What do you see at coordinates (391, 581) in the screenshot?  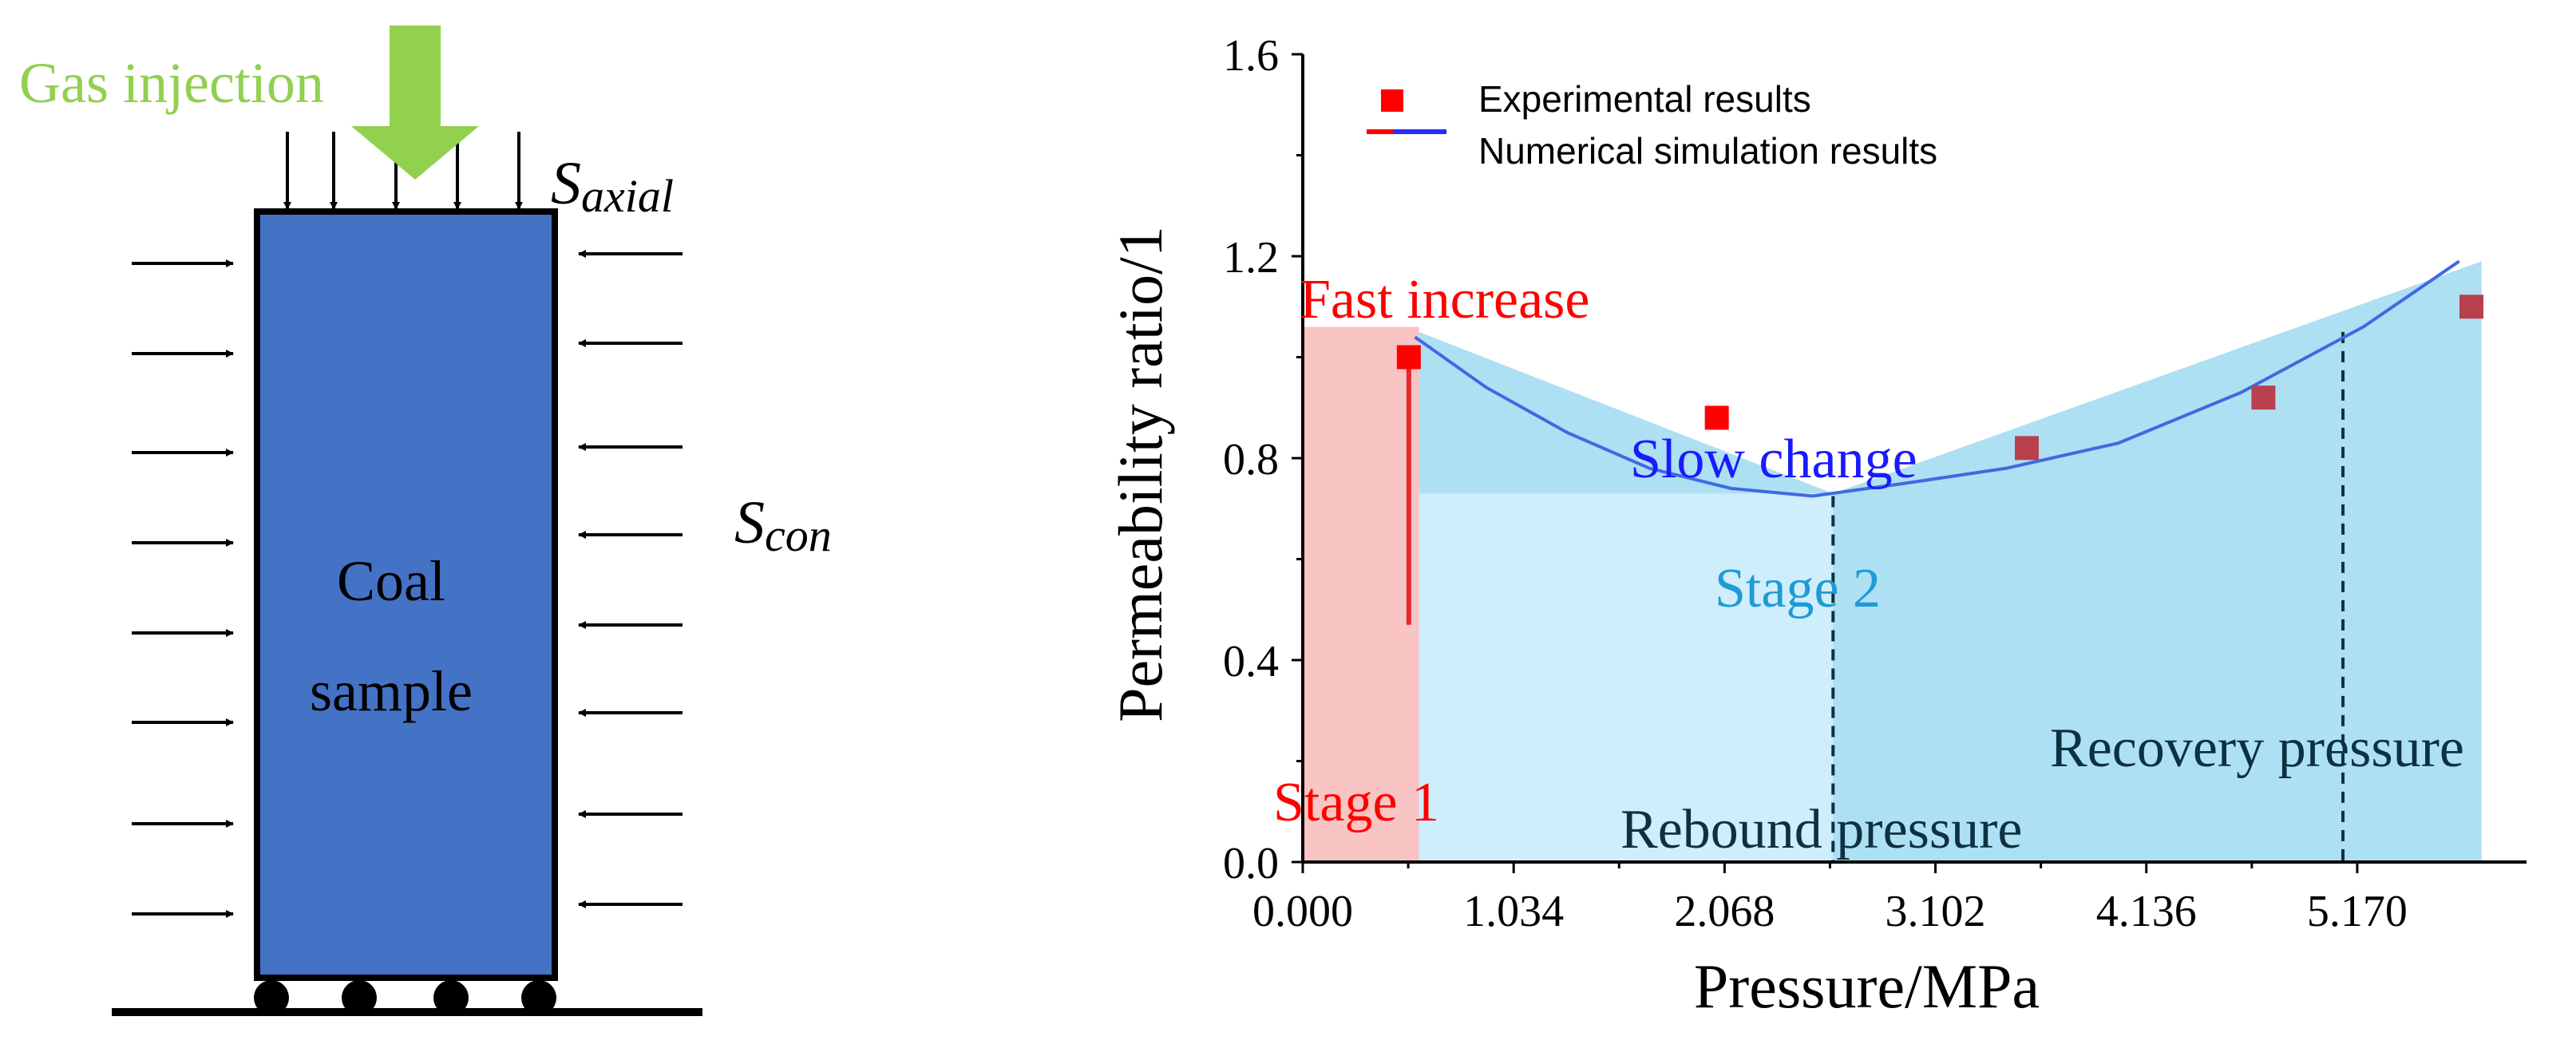 I see `sample-label-line1: Coal` at bounding box center [391, 581].